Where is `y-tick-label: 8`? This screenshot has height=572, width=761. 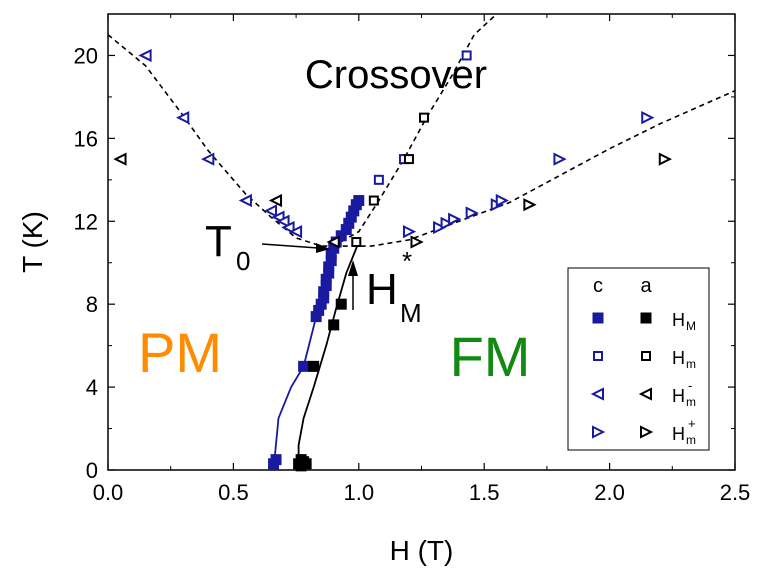 y-tick-label: 8 is located at coordinates (92, 304).